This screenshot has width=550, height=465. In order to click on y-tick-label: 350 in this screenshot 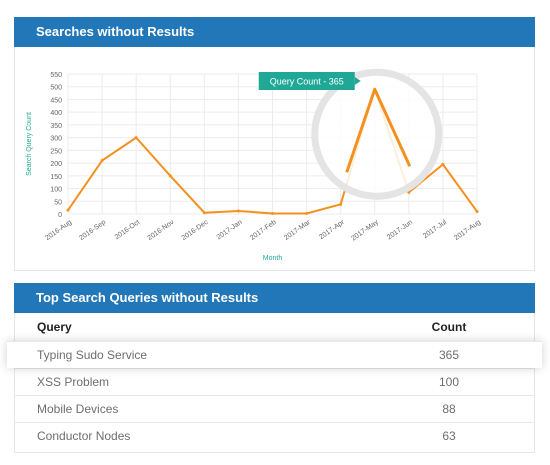, I will do `click(56, 126)`.